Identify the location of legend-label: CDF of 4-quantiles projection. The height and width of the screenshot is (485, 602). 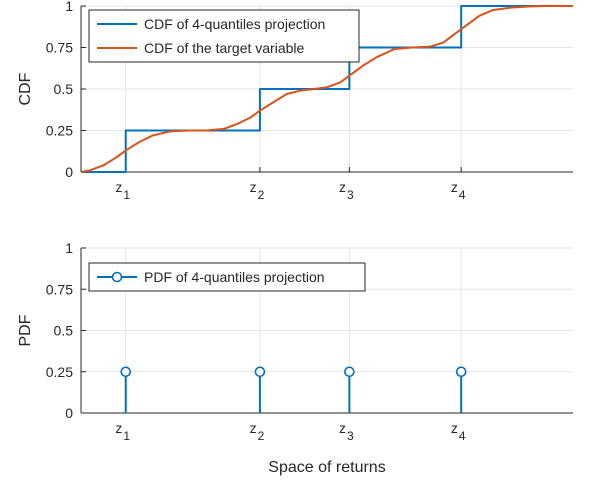
(234, 24).